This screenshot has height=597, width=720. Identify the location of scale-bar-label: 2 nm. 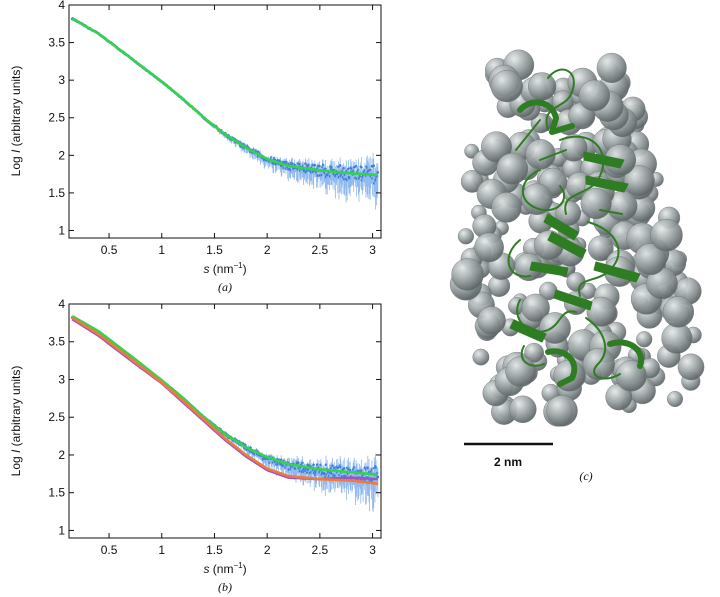
(508, 462).